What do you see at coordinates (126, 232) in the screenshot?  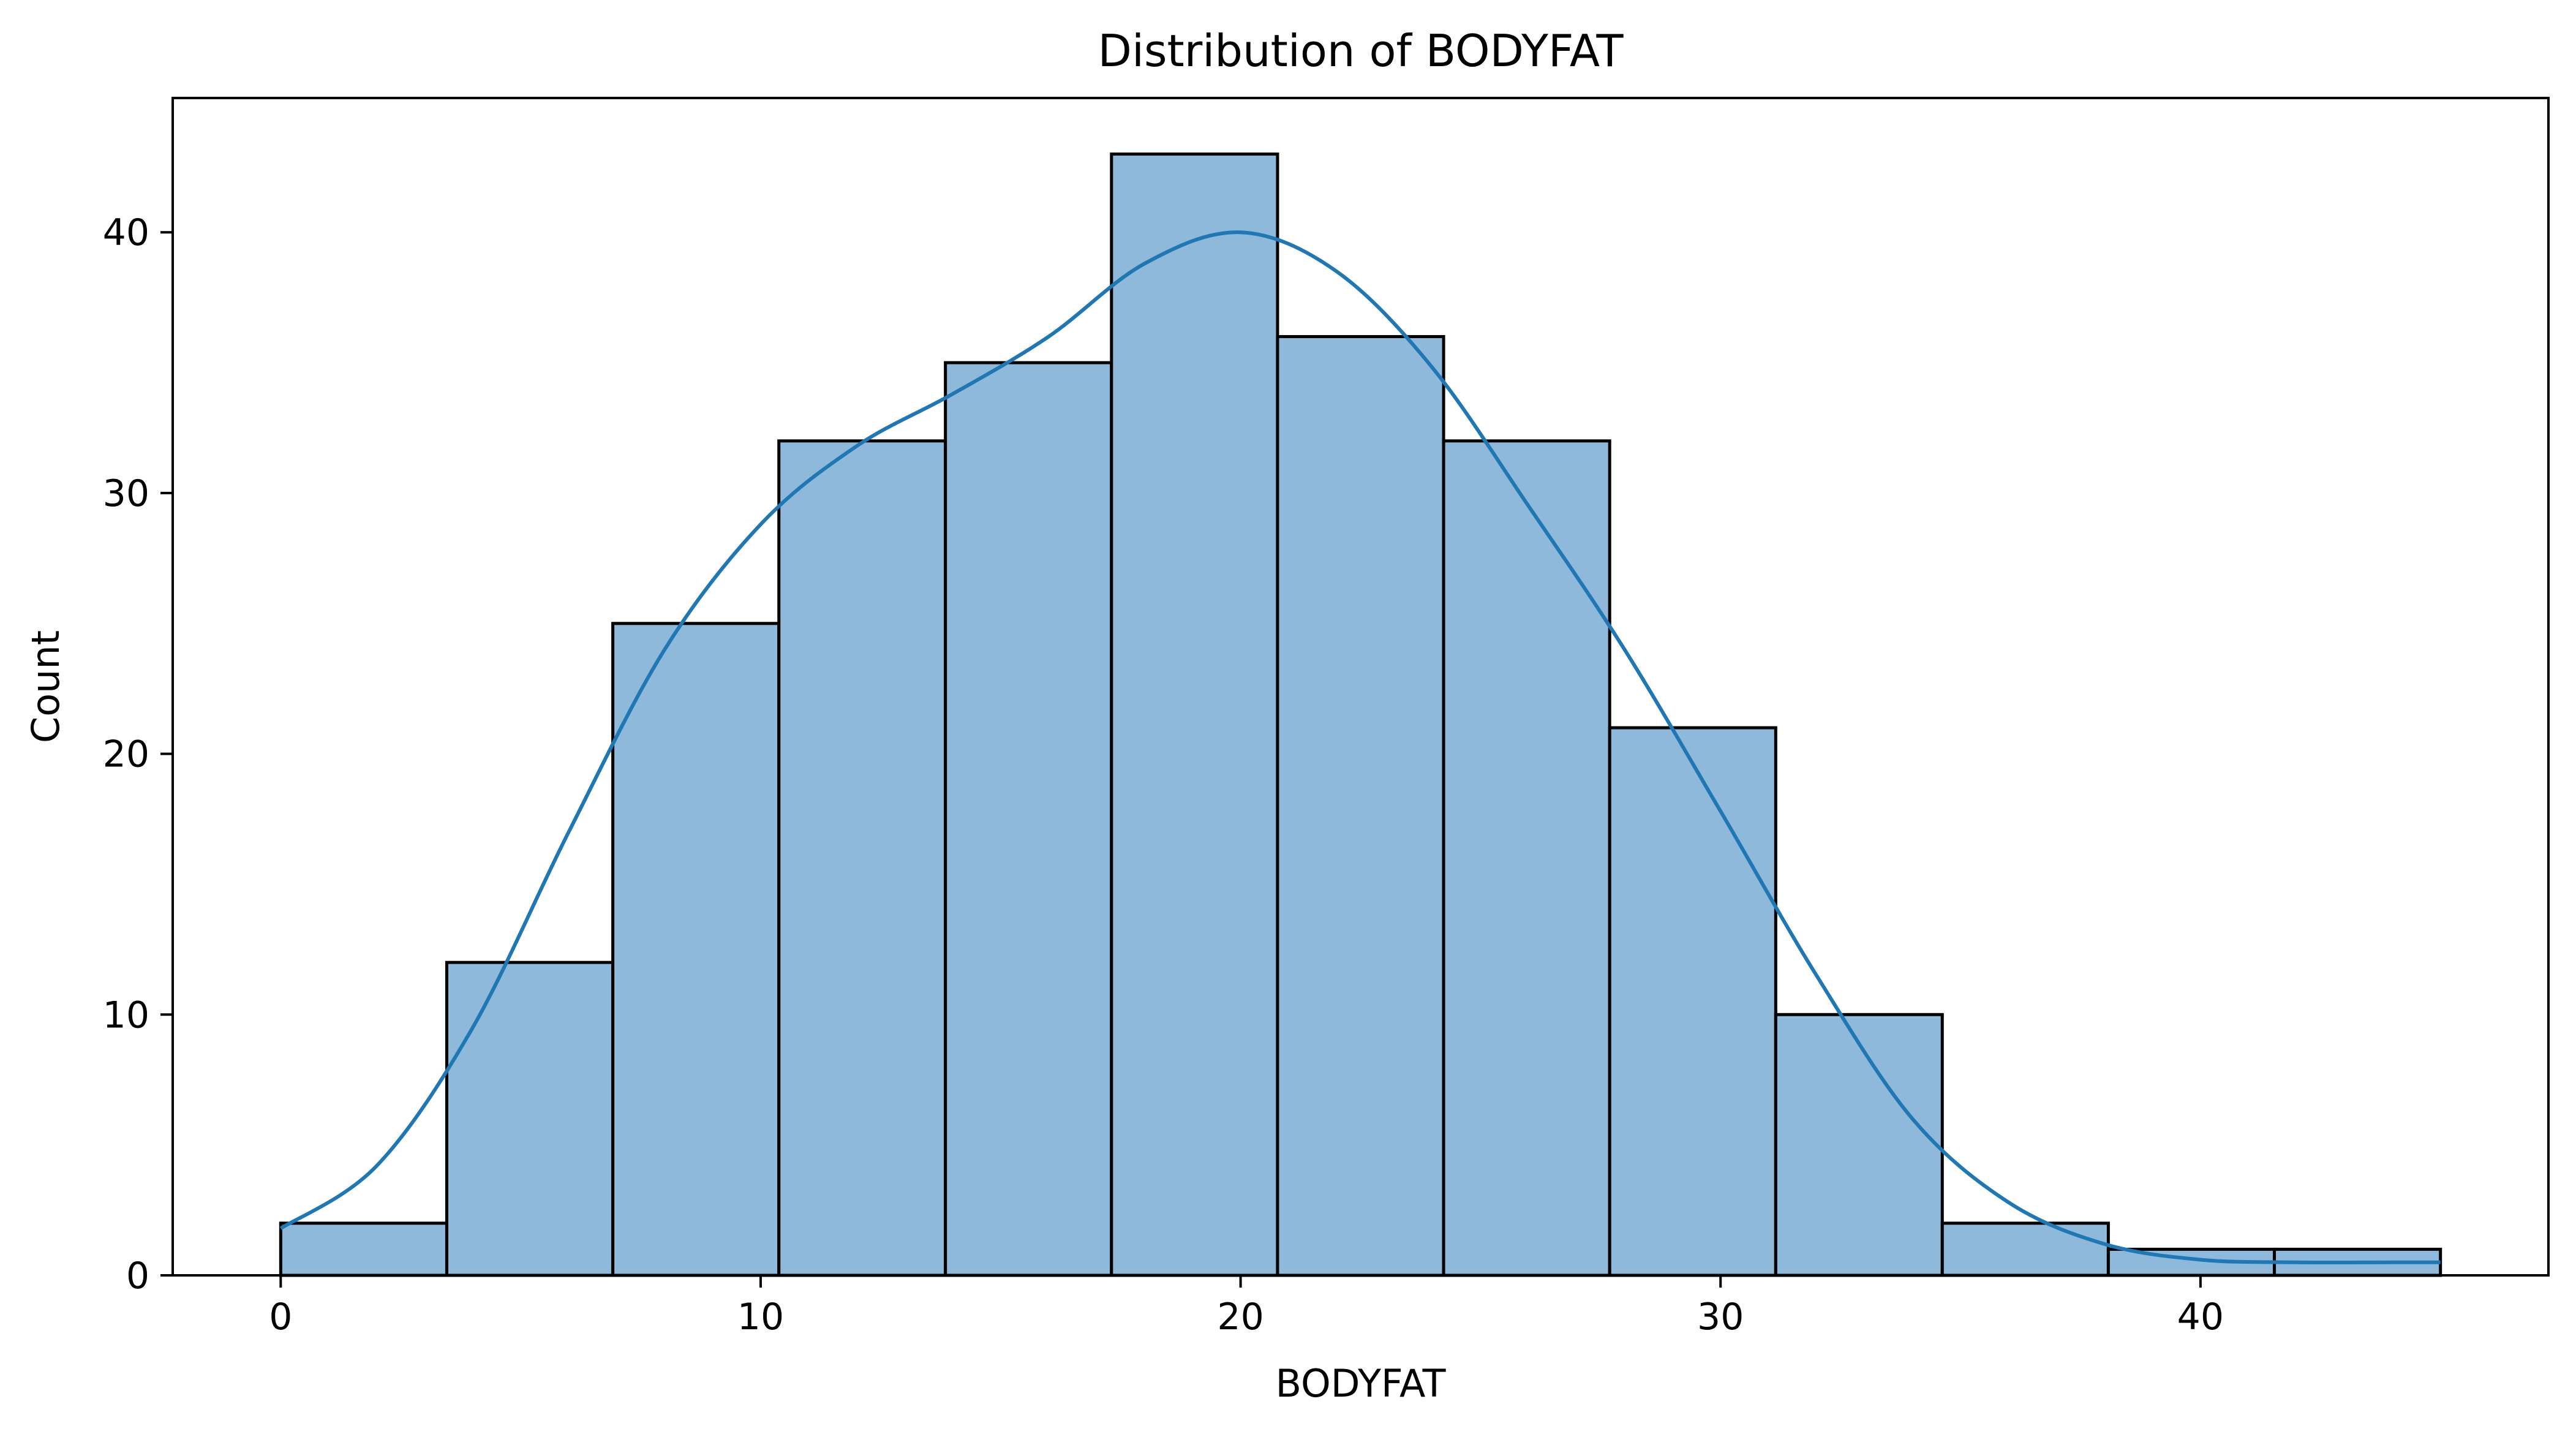 I see `y-tick-label: 40` at bounding box center [126, 232].